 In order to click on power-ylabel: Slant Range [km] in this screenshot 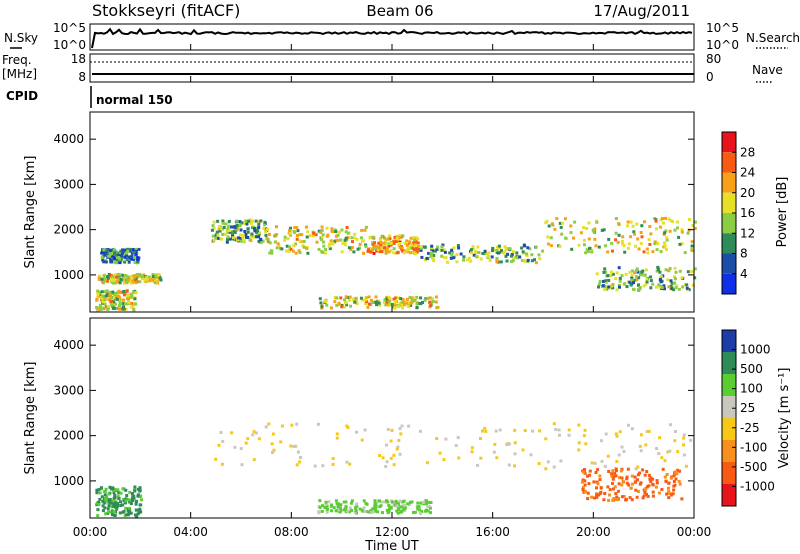, I will do `click(30, 212)`.